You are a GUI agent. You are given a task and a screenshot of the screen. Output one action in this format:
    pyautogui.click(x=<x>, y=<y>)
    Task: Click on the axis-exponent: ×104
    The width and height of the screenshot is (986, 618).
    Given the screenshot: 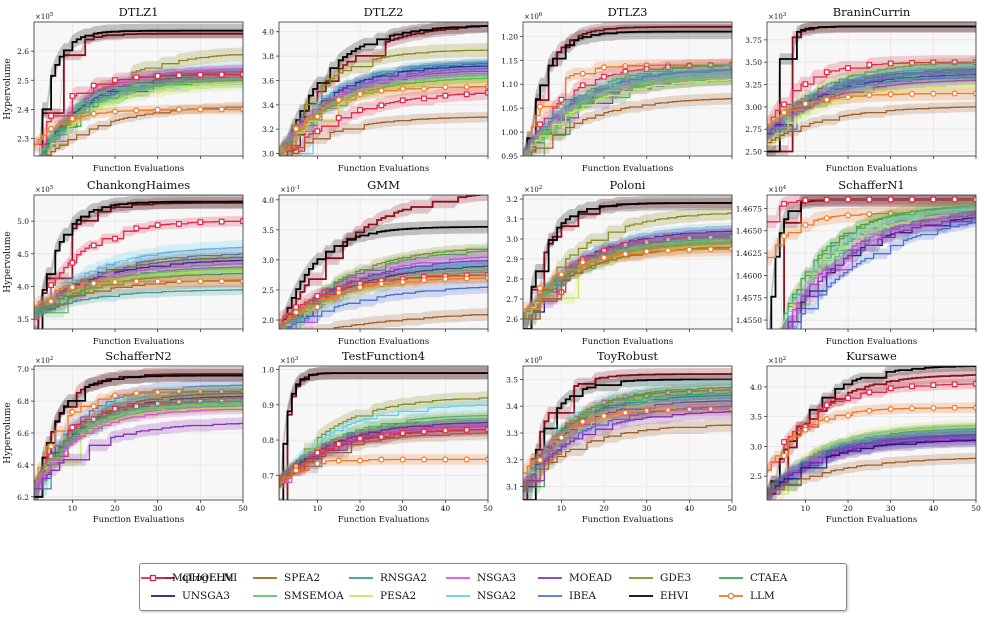 What is the action you would take?
    pyautogui.click(x=777, y=189)
    